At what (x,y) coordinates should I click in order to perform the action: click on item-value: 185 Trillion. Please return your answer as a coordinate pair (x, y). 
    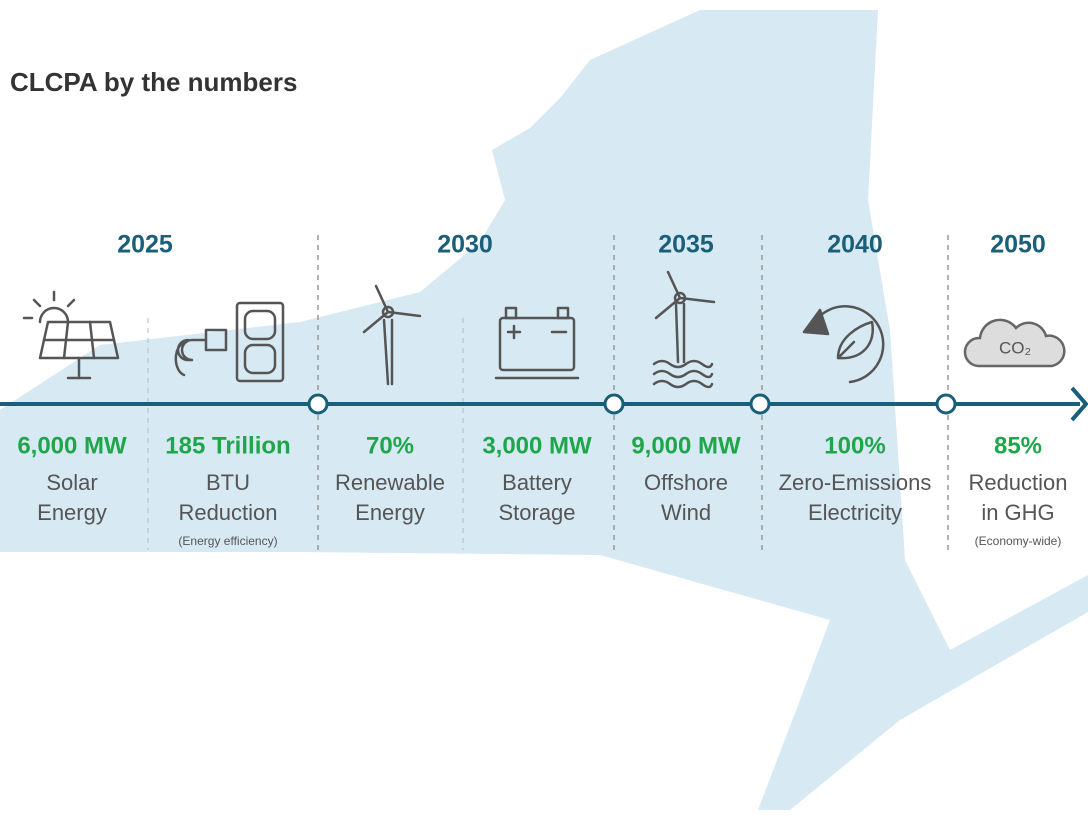
    Looking at the image, I should click on (227, 445).